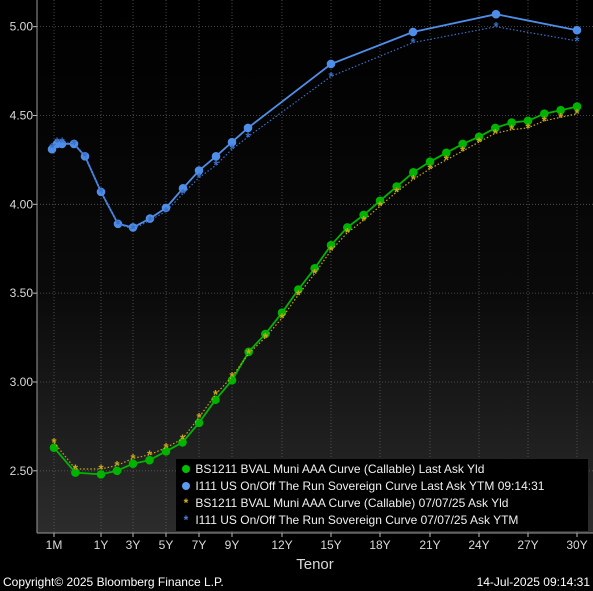 The width and height of the screenshot is (593, 591). I want to click on y-tick-label: 5.00, so click(22, 27).